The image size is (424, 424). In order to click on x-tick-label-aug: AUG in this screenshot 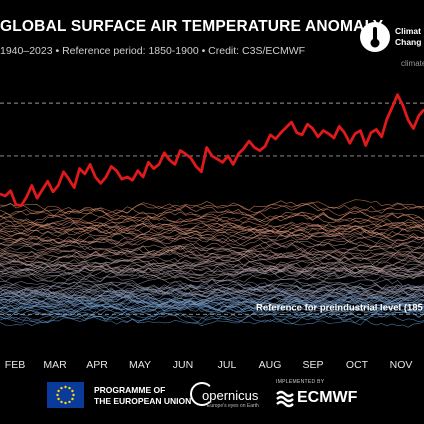, I will do `click(270, 365)`.